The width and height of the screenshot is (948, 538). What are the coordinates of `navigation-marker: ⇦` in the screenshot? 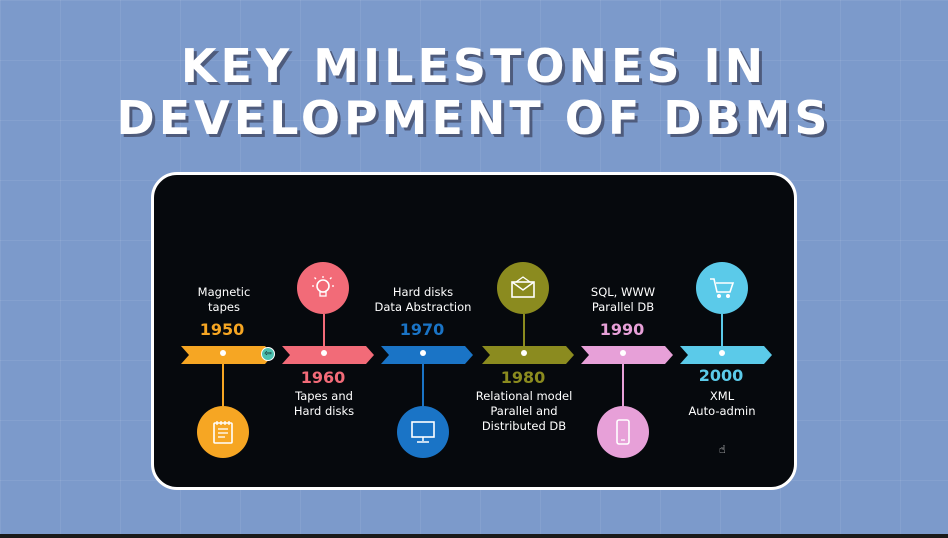 It's located at (268, 354).